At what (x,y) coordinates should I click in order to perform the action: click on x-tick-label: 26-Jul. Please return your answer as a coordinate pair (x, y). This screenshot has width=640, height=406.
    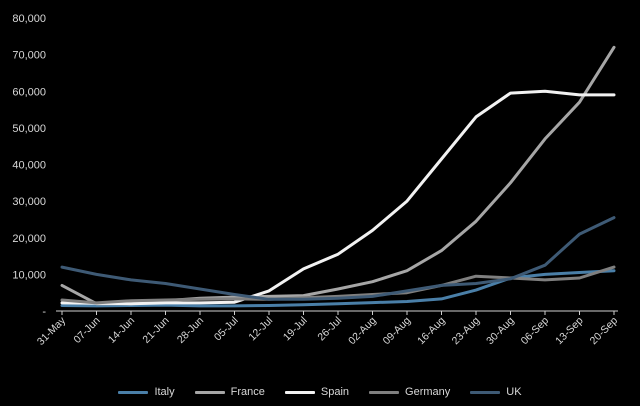
    Looking at the image, I should click on (329, 329).